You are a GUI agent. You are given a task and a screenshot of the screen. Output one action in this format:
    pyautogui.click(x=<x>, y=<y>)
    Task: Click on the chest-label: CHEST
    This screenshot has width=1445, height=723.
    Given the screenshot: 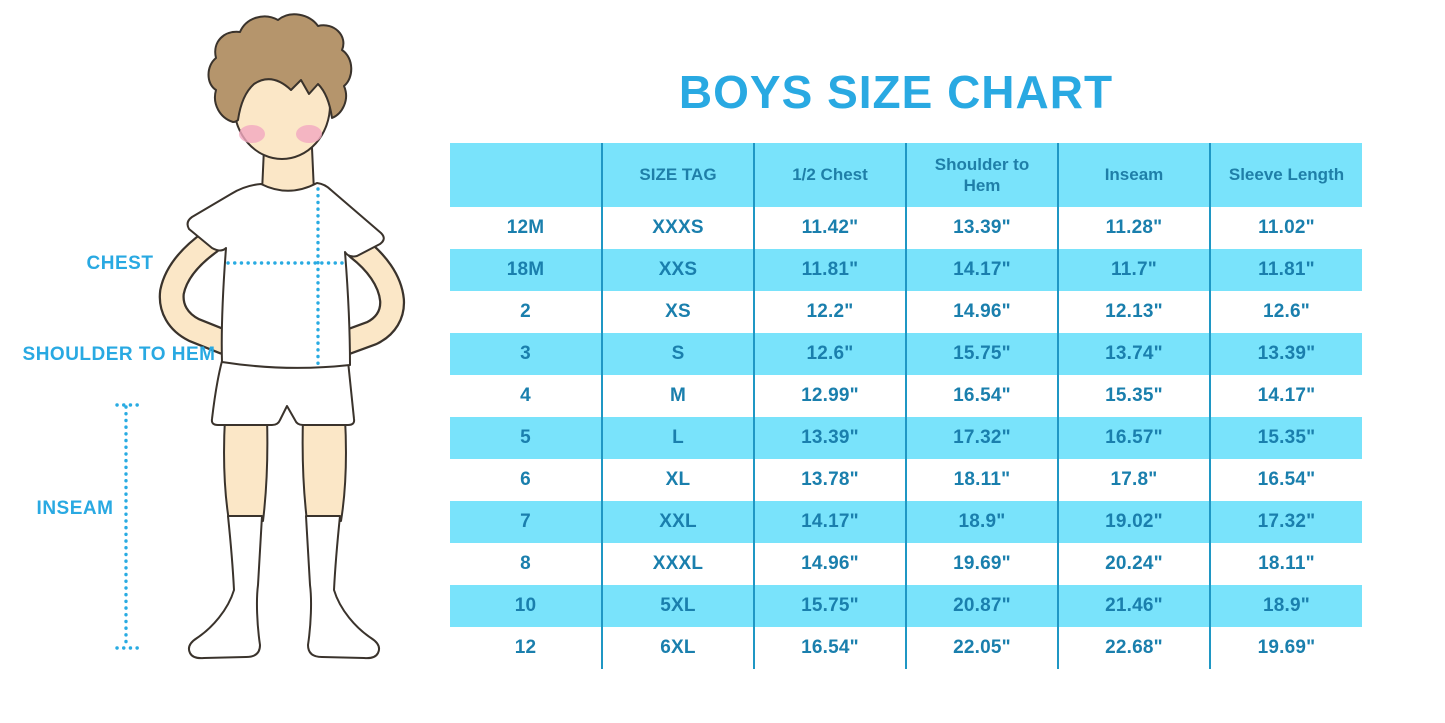 What is the action you would take?
    pyautogui.click(x=120, y=263)
    